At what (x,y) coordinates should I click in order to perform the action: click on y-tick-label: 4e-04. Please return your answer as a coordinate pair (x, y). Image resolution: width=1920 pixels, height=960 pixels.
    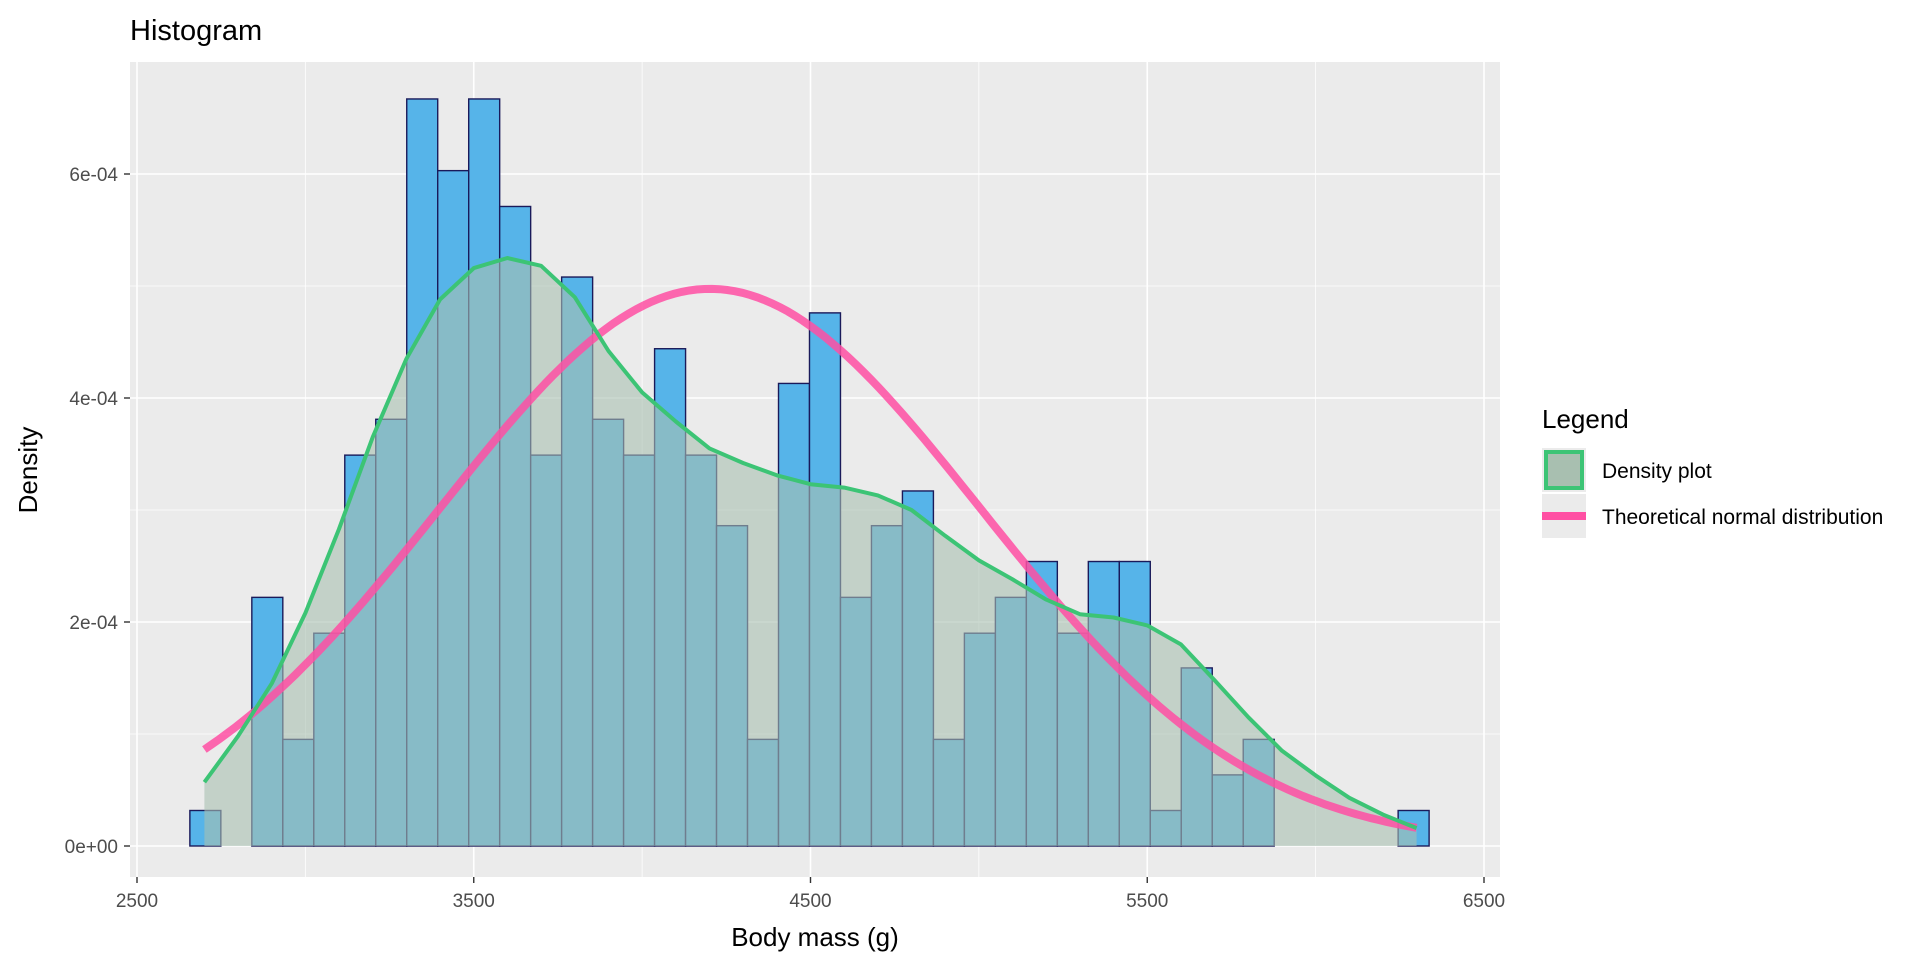
    Looking at the image, I should click on (93, 399).